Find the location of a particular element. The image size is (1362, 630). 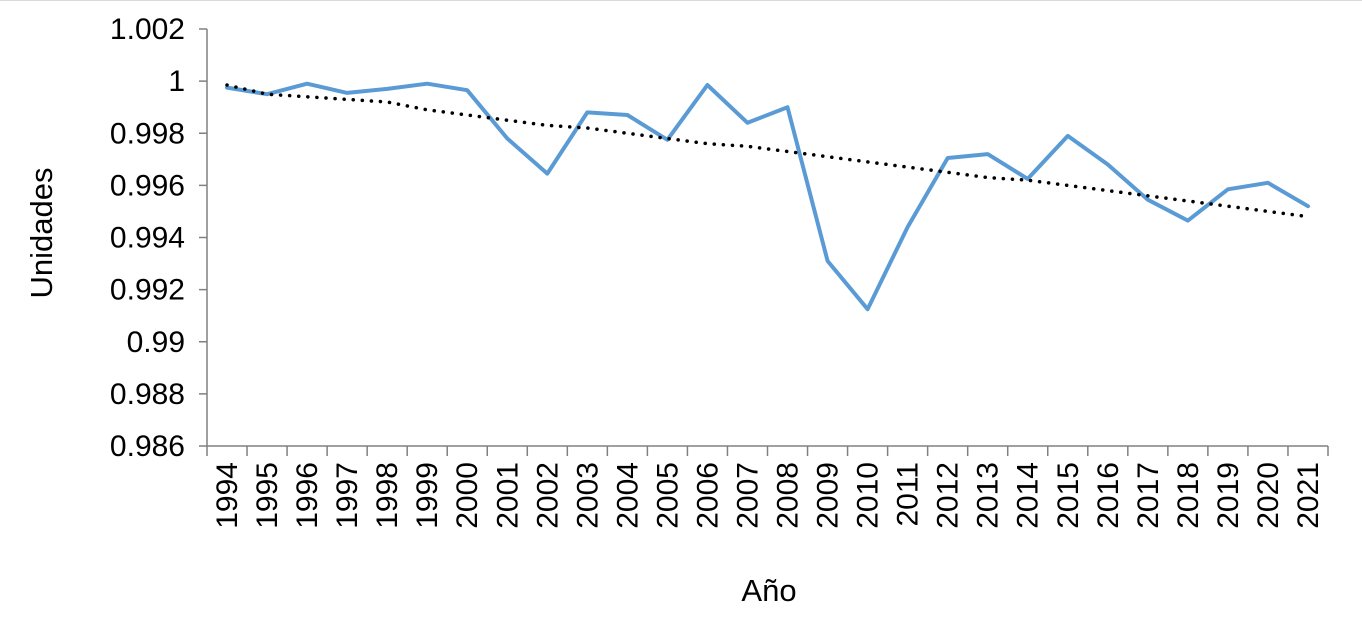

x-tick-label: 2005 is located at coordinates (667, 495).